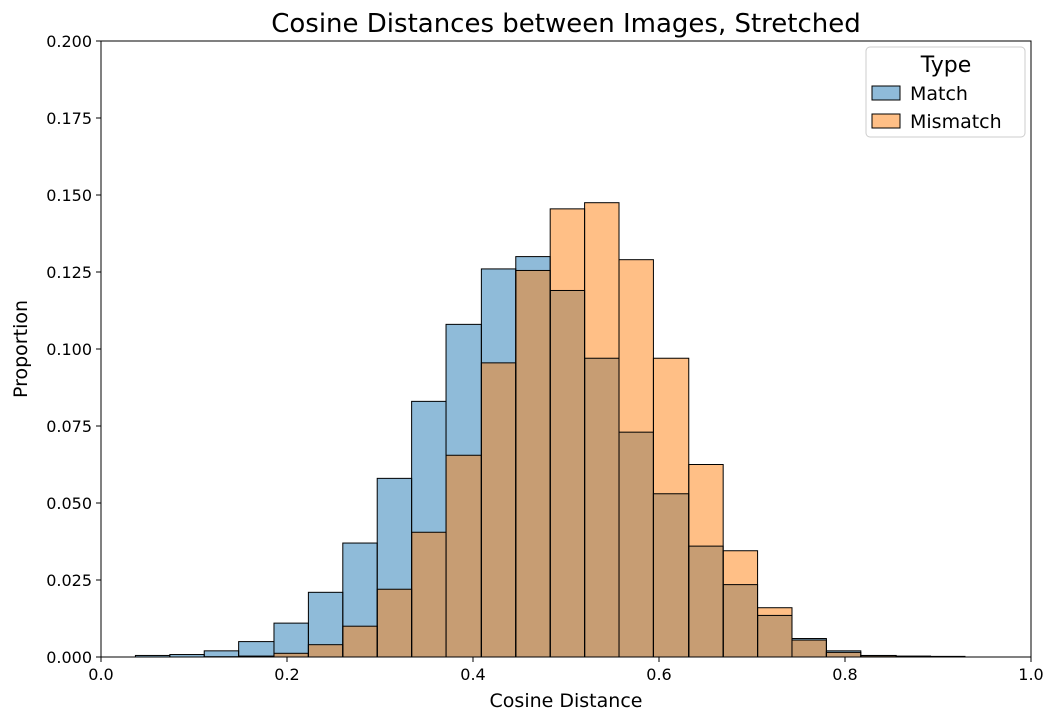 The height and width of the screenshot is (720, 1056). I want to click on y-axis-title: Proportion, so click(21, 349).